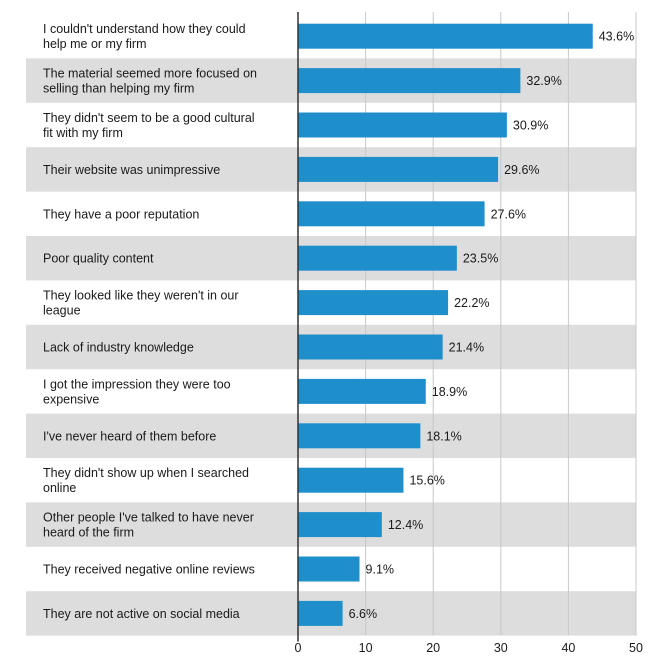 The height and width of the screenshot is (663, 662). What do you see at coordinates (480, 259) in the screenshot?
I see `value-label: 23.5%` at bounding box center [480, 259].